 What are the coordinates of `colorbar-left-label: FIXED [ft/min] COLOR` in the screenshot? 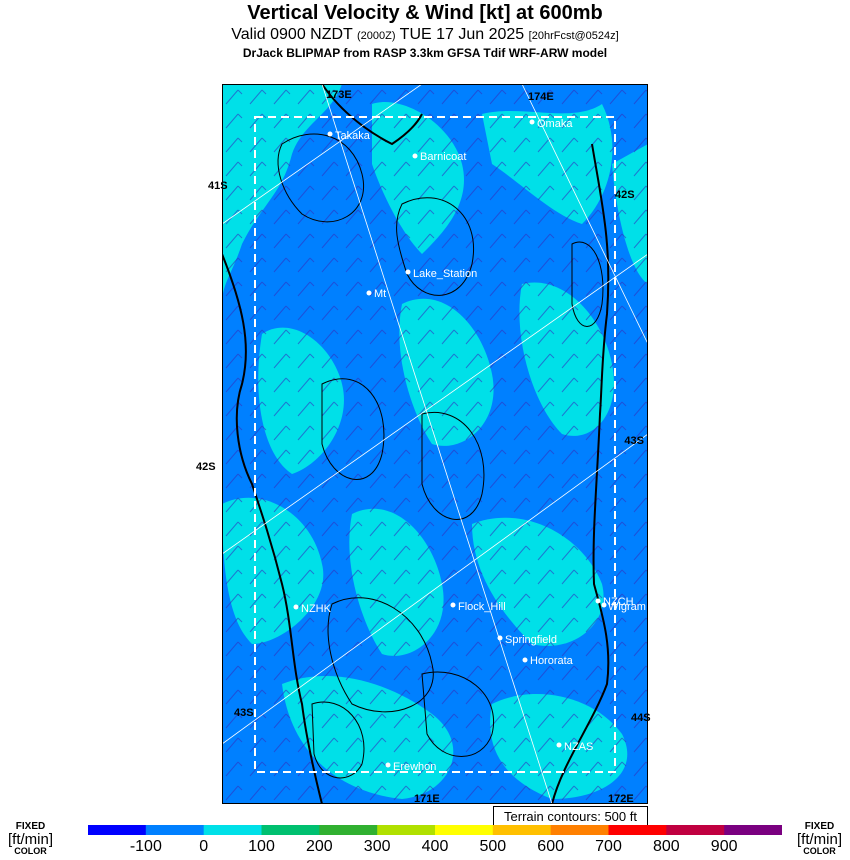 It's located at (30, 839).